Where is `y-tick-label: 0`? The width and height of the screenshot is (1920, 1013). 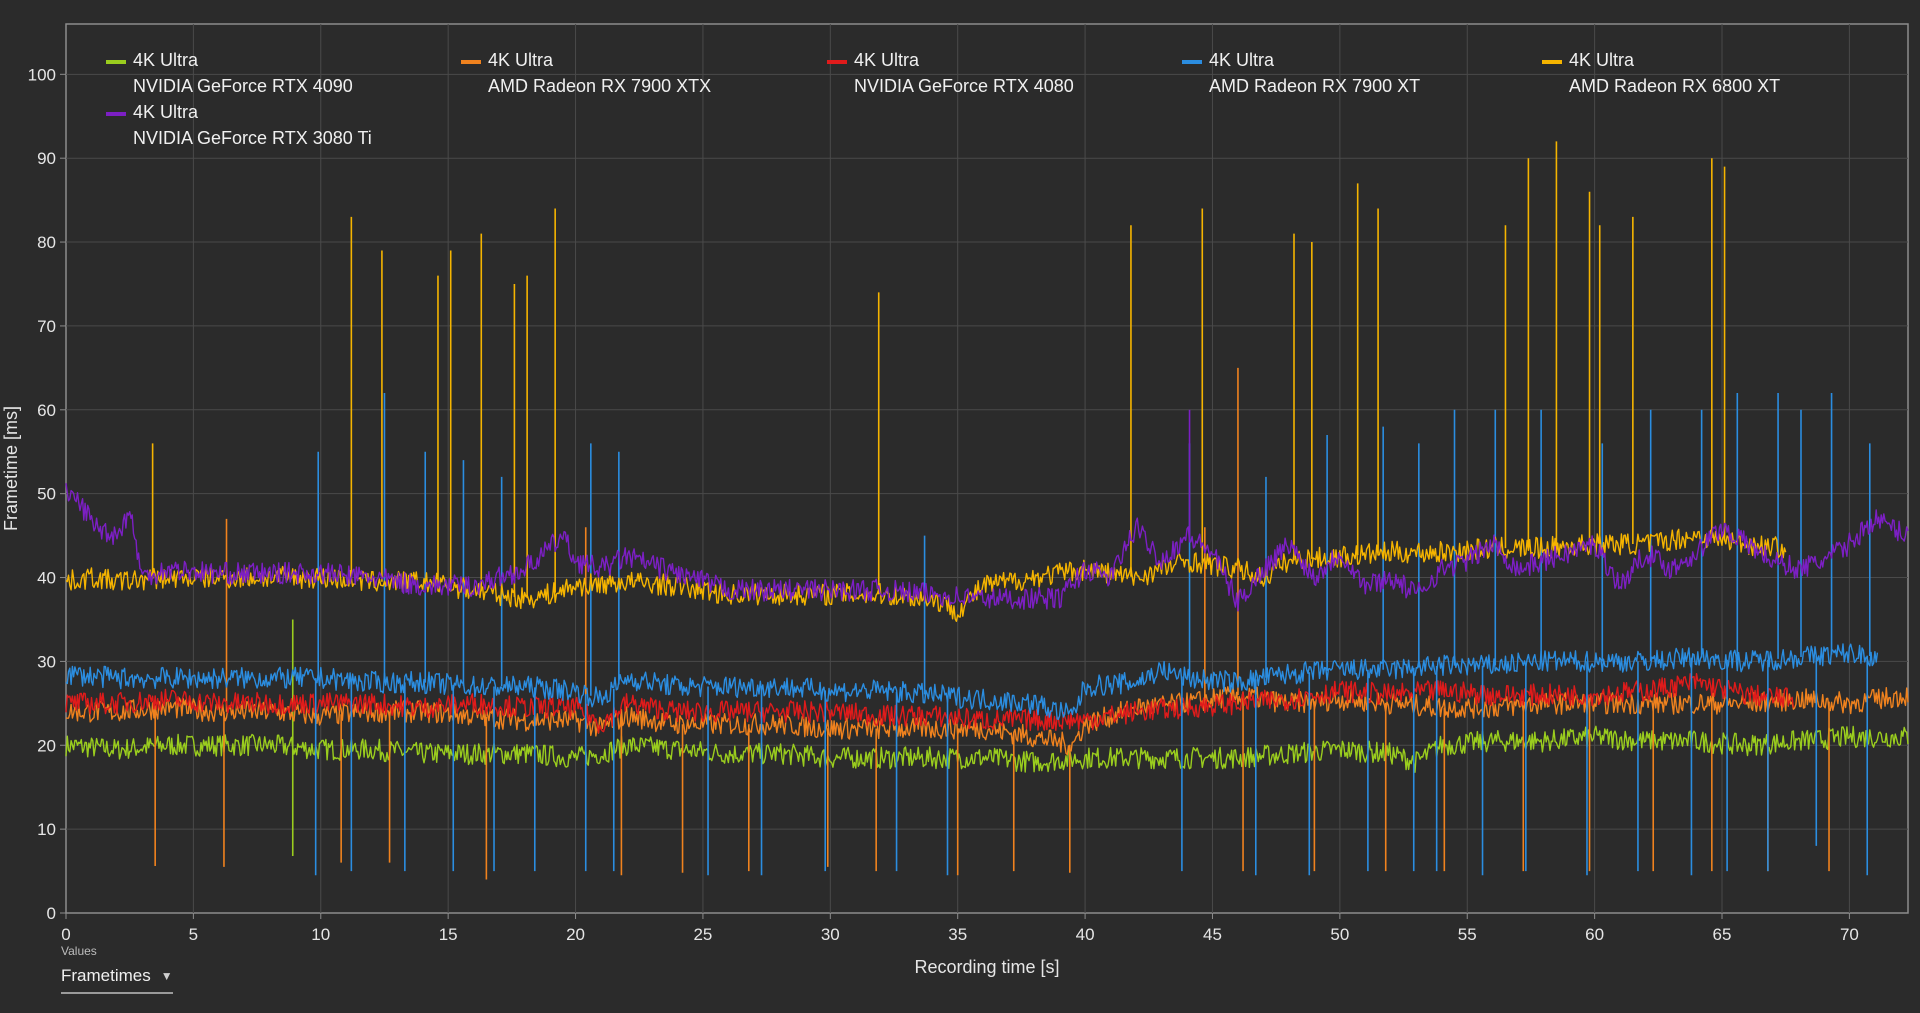 y-tick-label: 0 is located at coordinates (51, 913).